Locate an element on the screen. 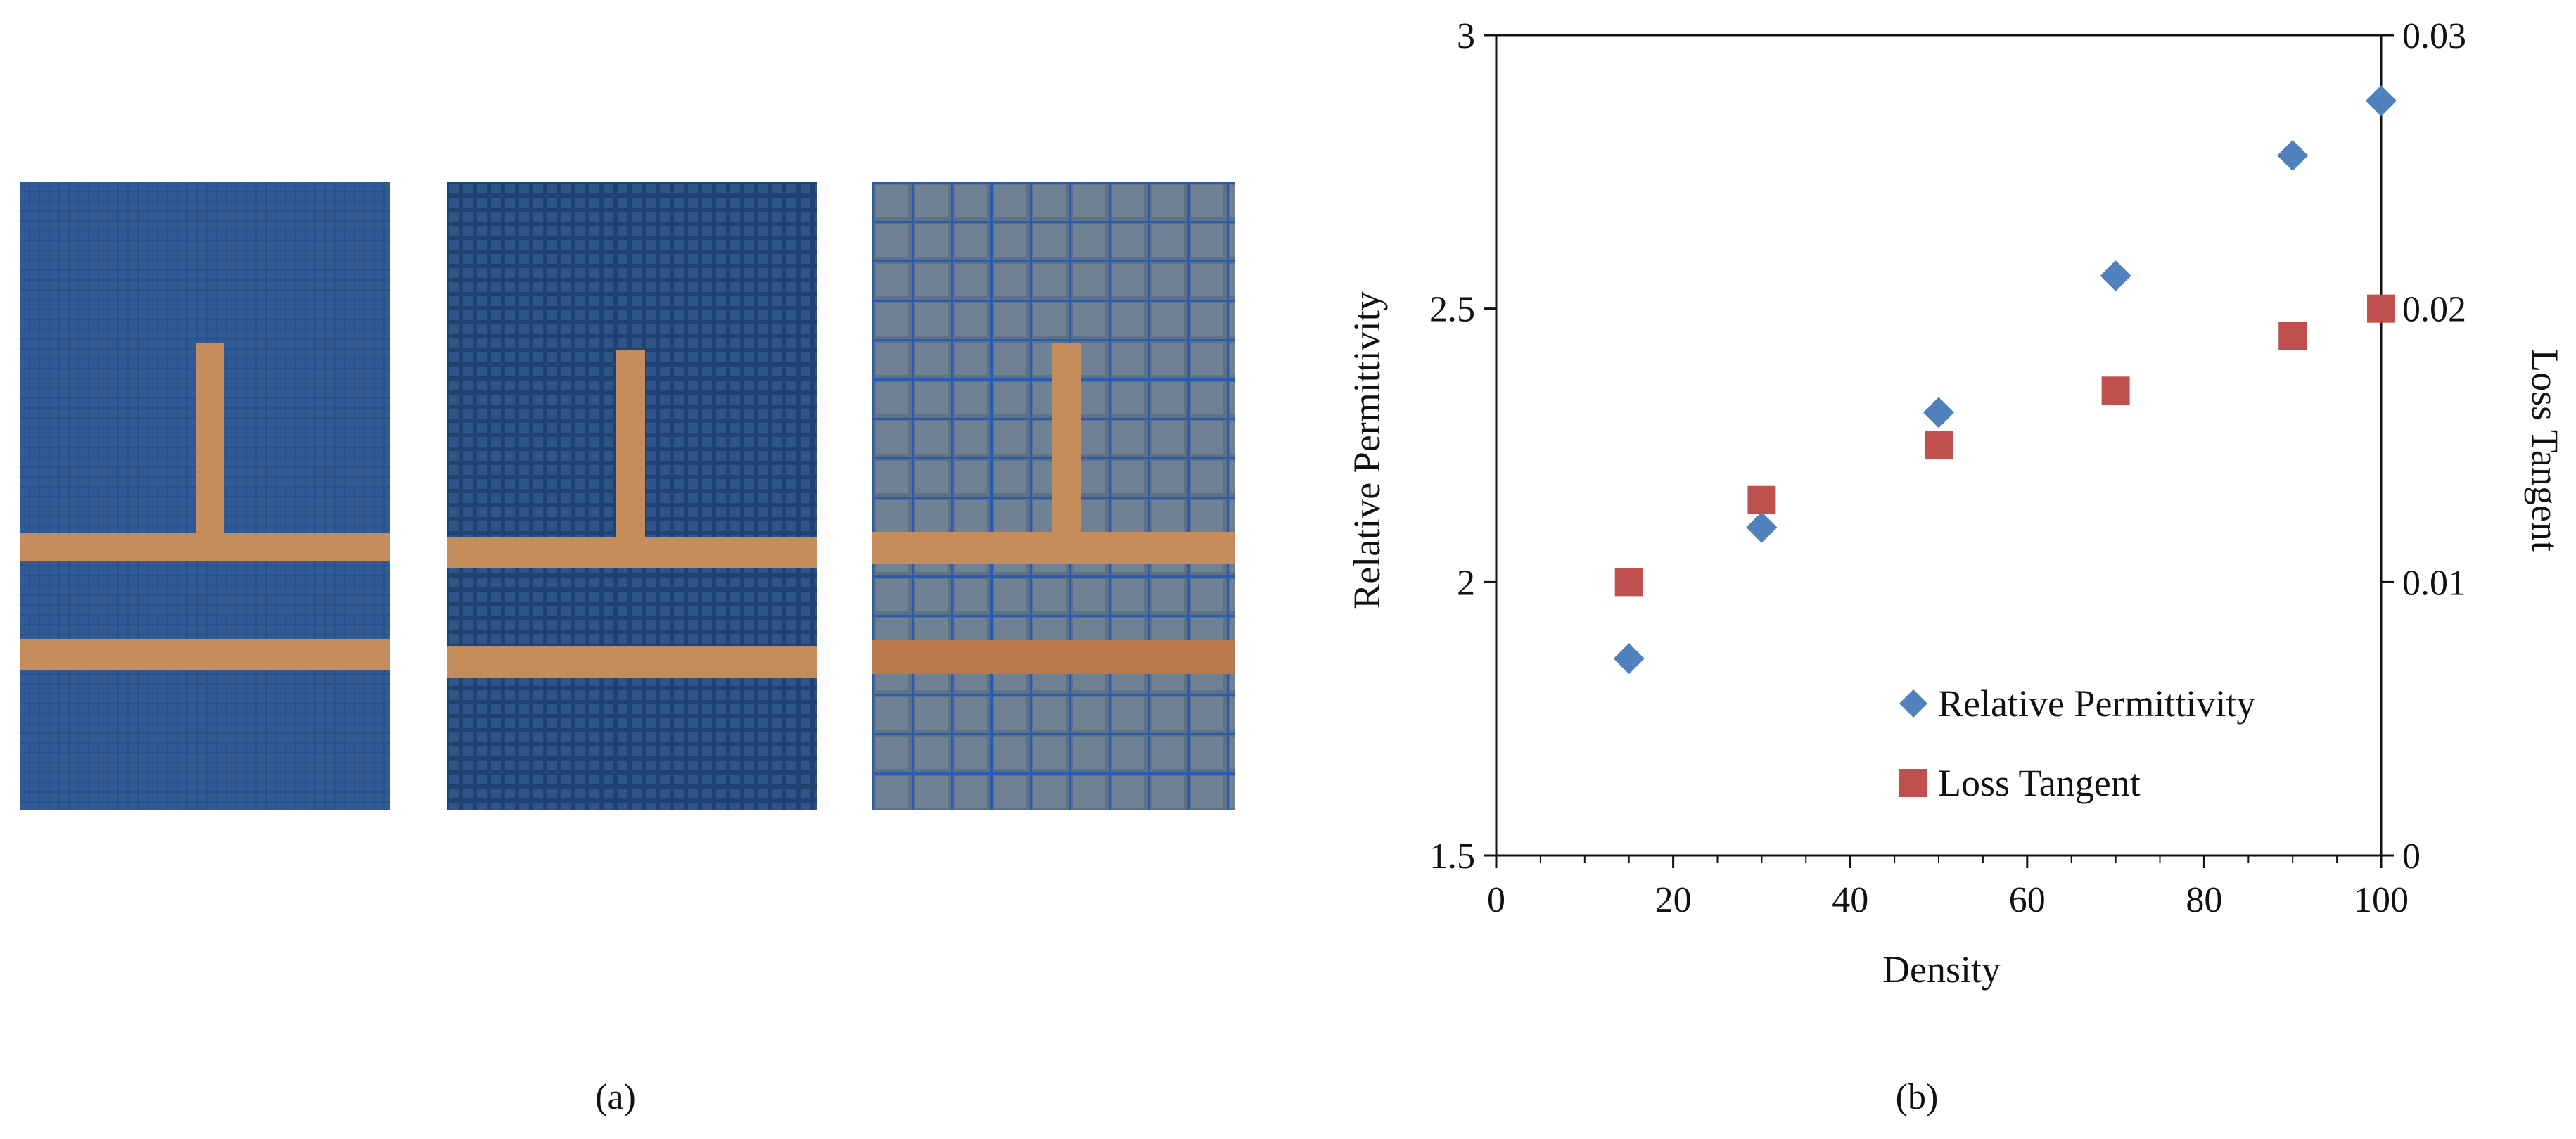 The width and height of the screenshot is (2576, 1139). x-tick-label: 80 is located at coordinates (2204, 900).